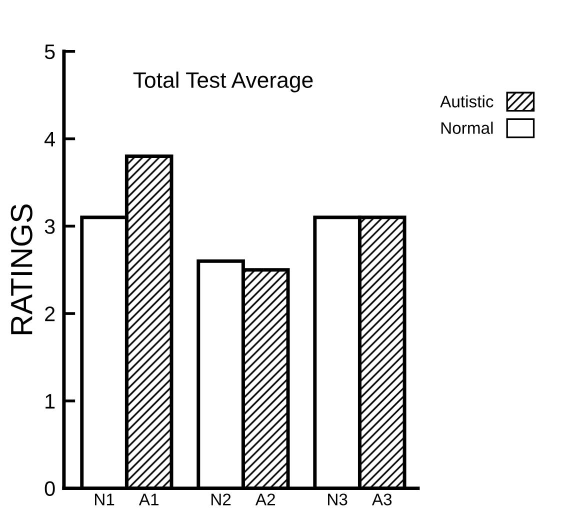  What do you see at coordinates (49, 52) in the screenshot?
I see `y-tick-label: 5` at bounding box center [49, 52].